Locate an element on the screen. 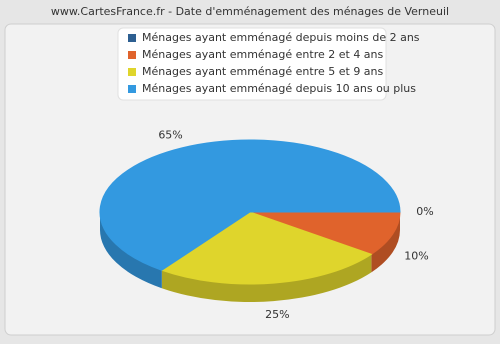 The height and width of the screenshot is (344, 500). data-label: 10% is located at coordinates (416, 256).